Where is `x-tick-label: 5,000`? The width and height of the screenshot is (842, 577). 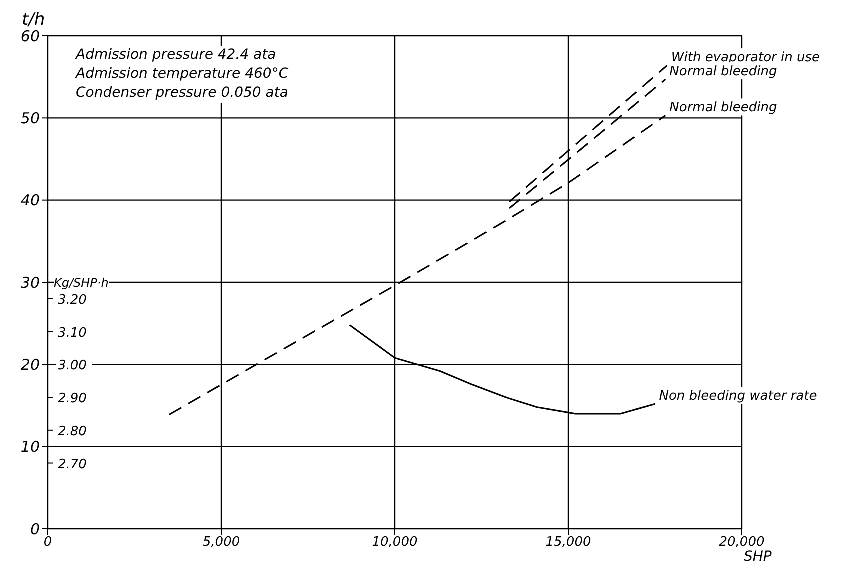 x-tick-label: 5,000 is located at coordinates (221, 542).